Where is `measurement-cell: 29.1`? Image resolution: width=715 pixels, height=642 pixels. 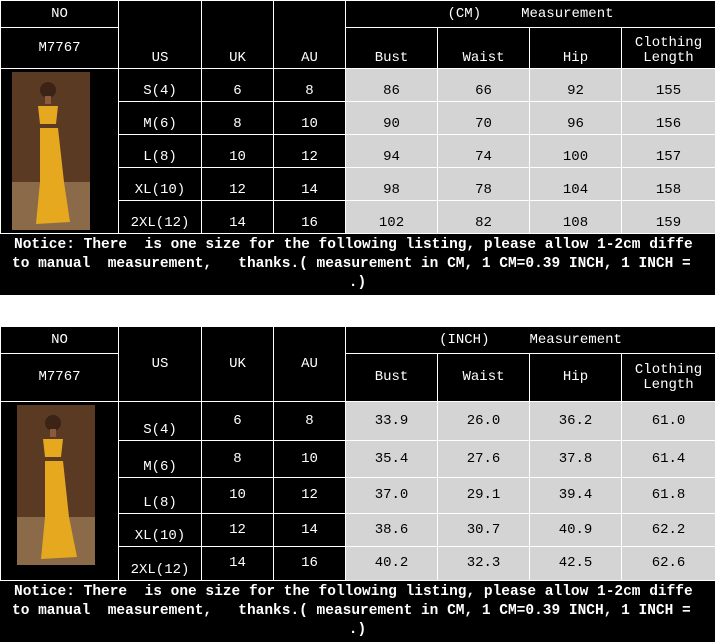 measurement-cell: 29.1 is located at coordinates (483, 495).